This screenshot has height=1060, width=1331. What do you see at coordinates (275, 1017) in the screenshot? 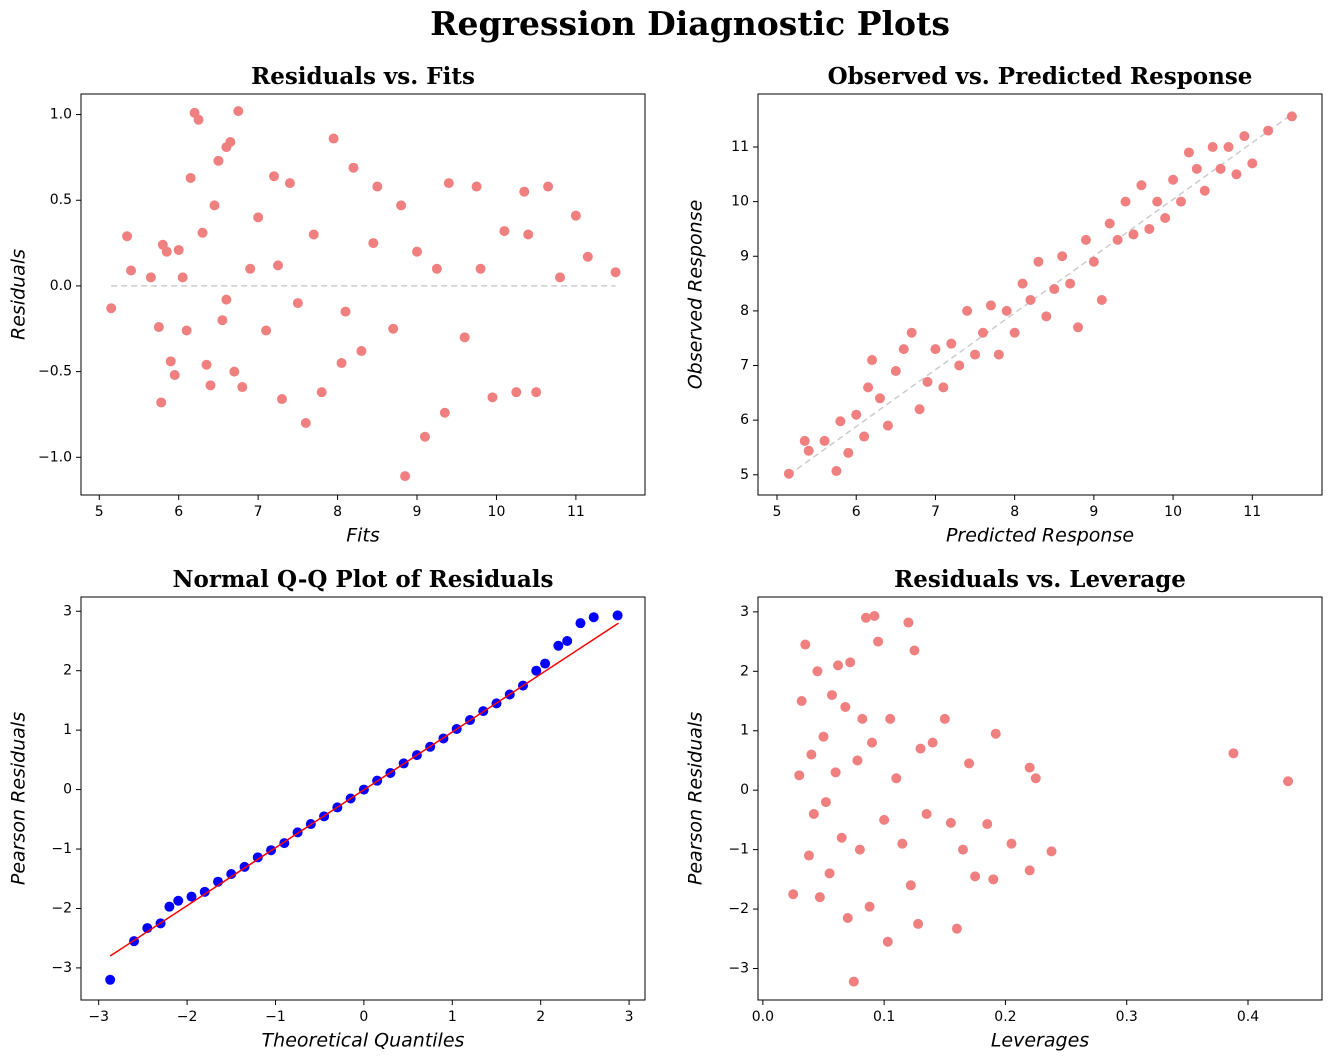
I see `x-tick-label: −1` at bounding box center [275, 1017].